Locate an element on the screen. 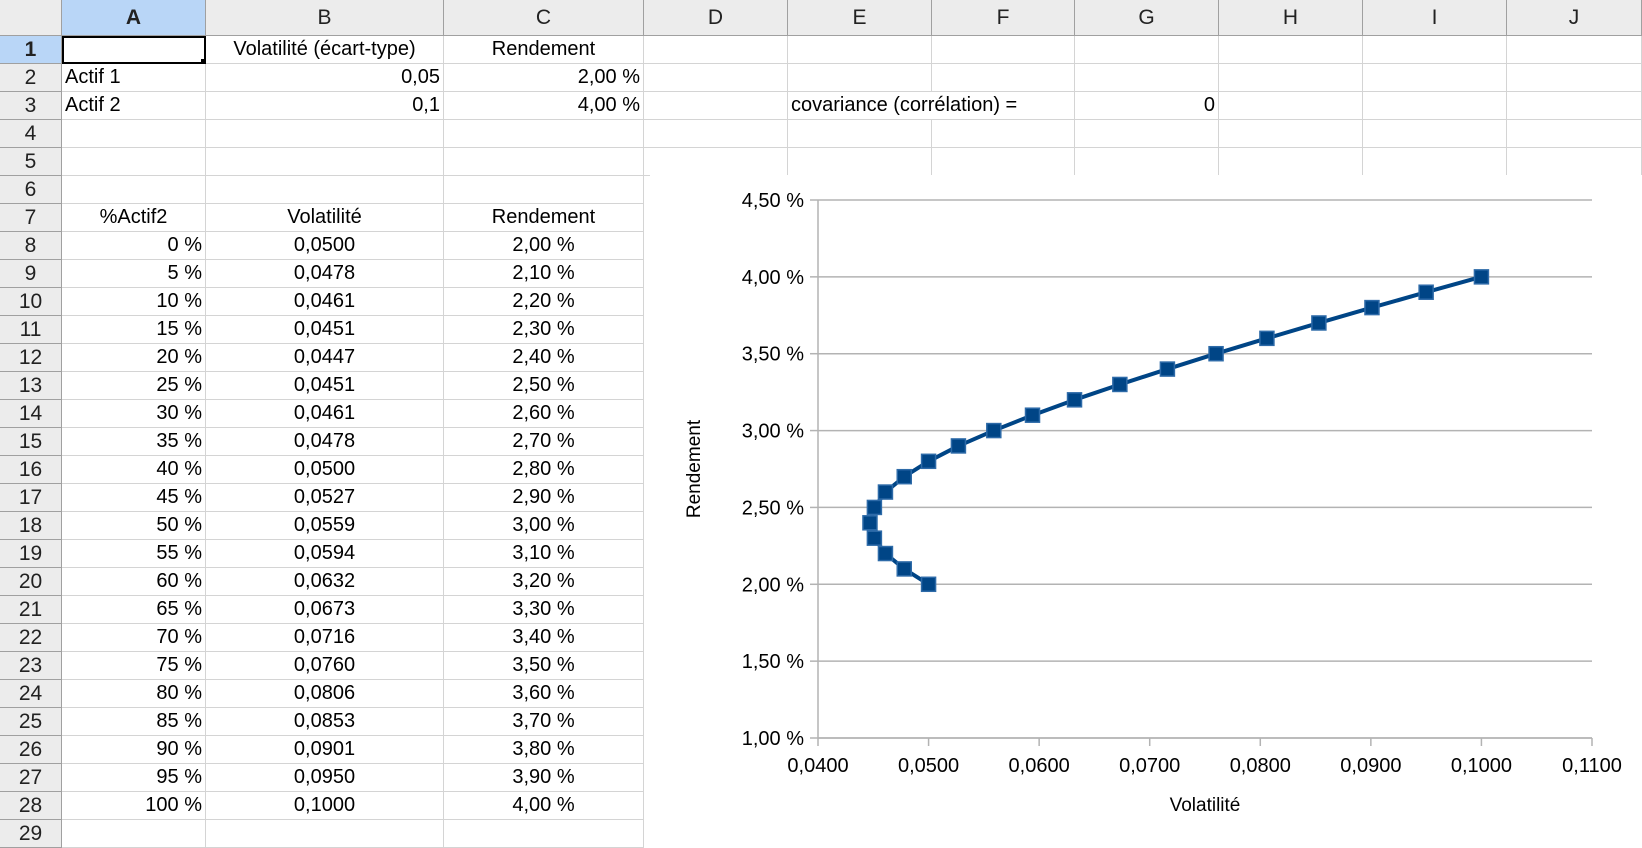 The width and height of the screenshot is (1642, 848). asset-name: Actif 2 is located at coordinates (134, 106).